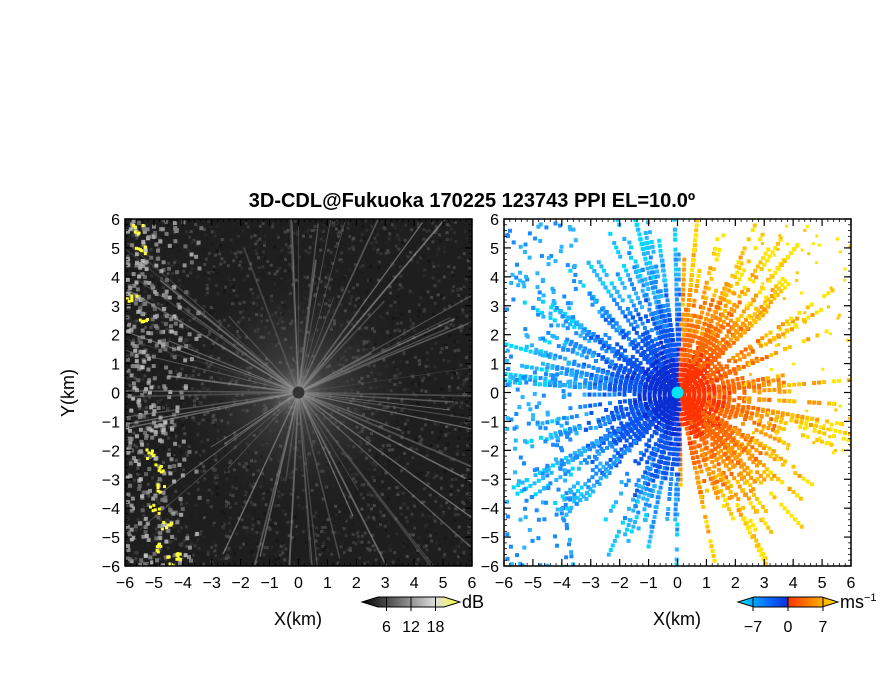 The width and height of the screenshot is (880, 680). I want to click on reflectivity-ylabel: Y(km), so click(68, 393).